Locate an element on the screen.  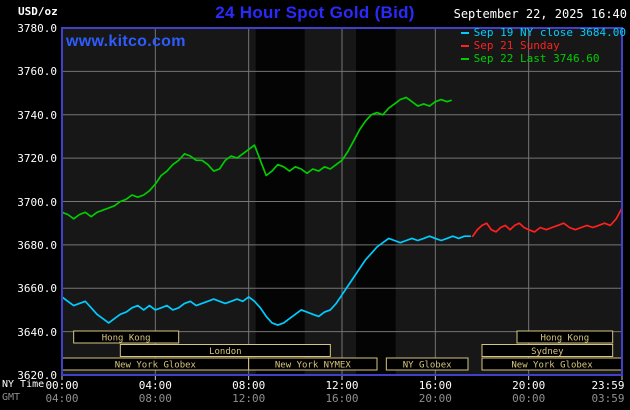
x-axis-ny-tick-label: 00:00 is located at coordinates (62, 385).